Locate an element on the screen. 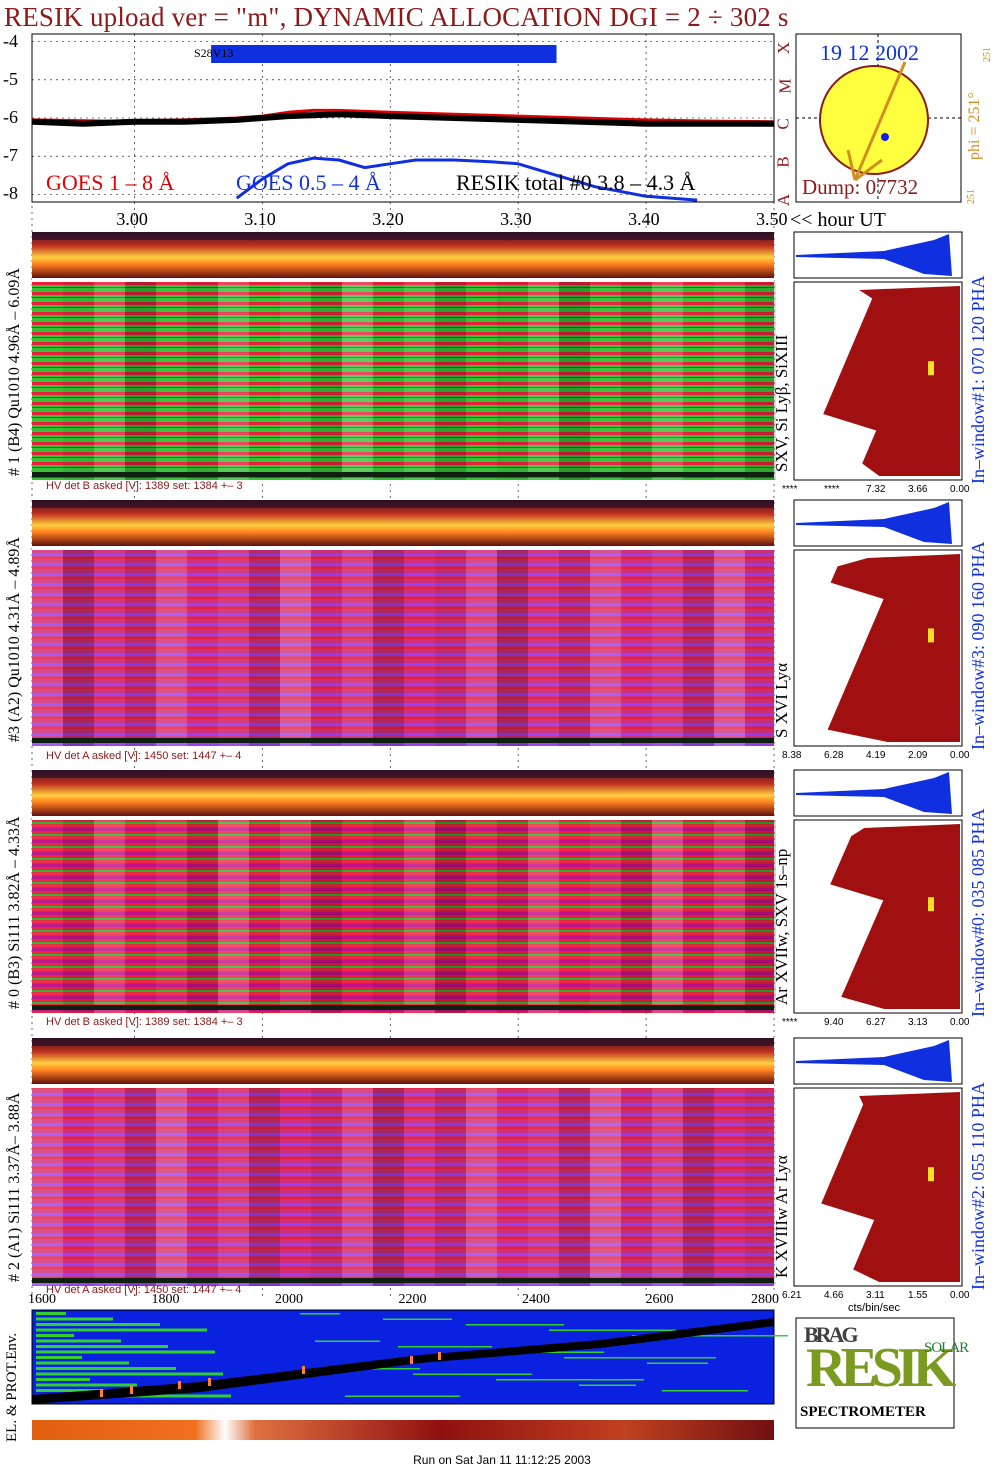  orbit-xtick-label: 1600 is located at coordinates (42, 1299).